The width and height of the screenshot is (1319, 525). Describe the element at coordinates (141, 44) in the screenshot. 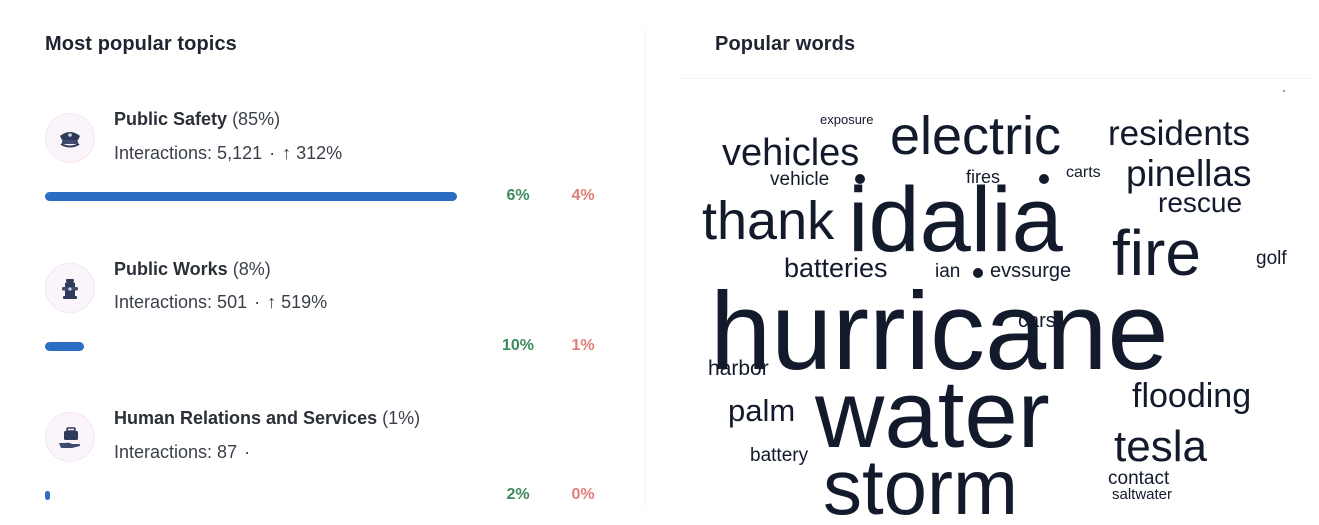

I see `topics-panel-title: Most popular topics` at that location.